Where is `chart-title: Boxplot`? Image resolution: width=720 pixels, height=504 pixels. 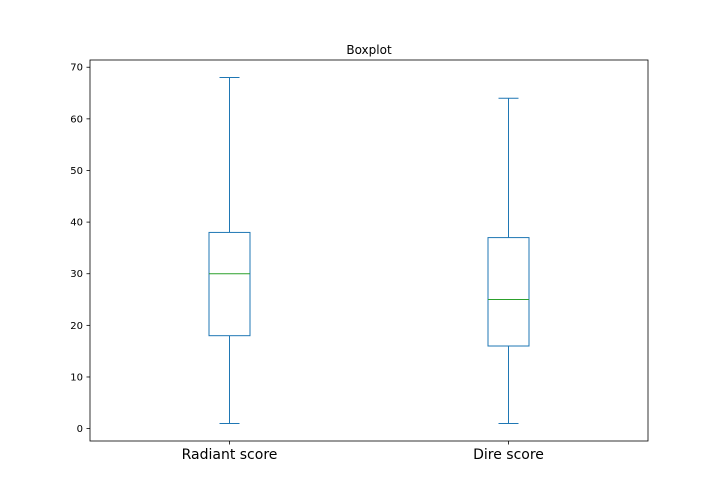
chart-title: Boxplot is located at coordinates (369, 50).